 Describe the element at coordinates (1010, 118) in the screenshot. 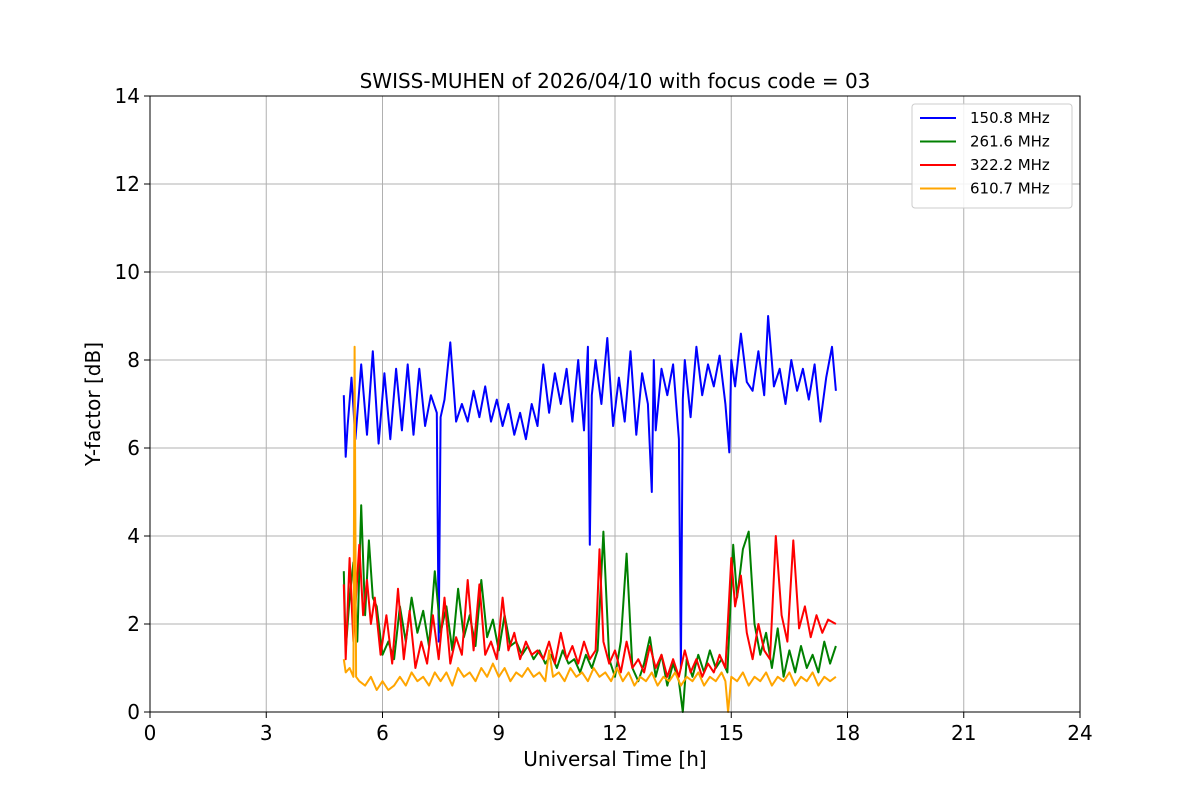

I see `legend-entry: 150.8 MHz` at that location.